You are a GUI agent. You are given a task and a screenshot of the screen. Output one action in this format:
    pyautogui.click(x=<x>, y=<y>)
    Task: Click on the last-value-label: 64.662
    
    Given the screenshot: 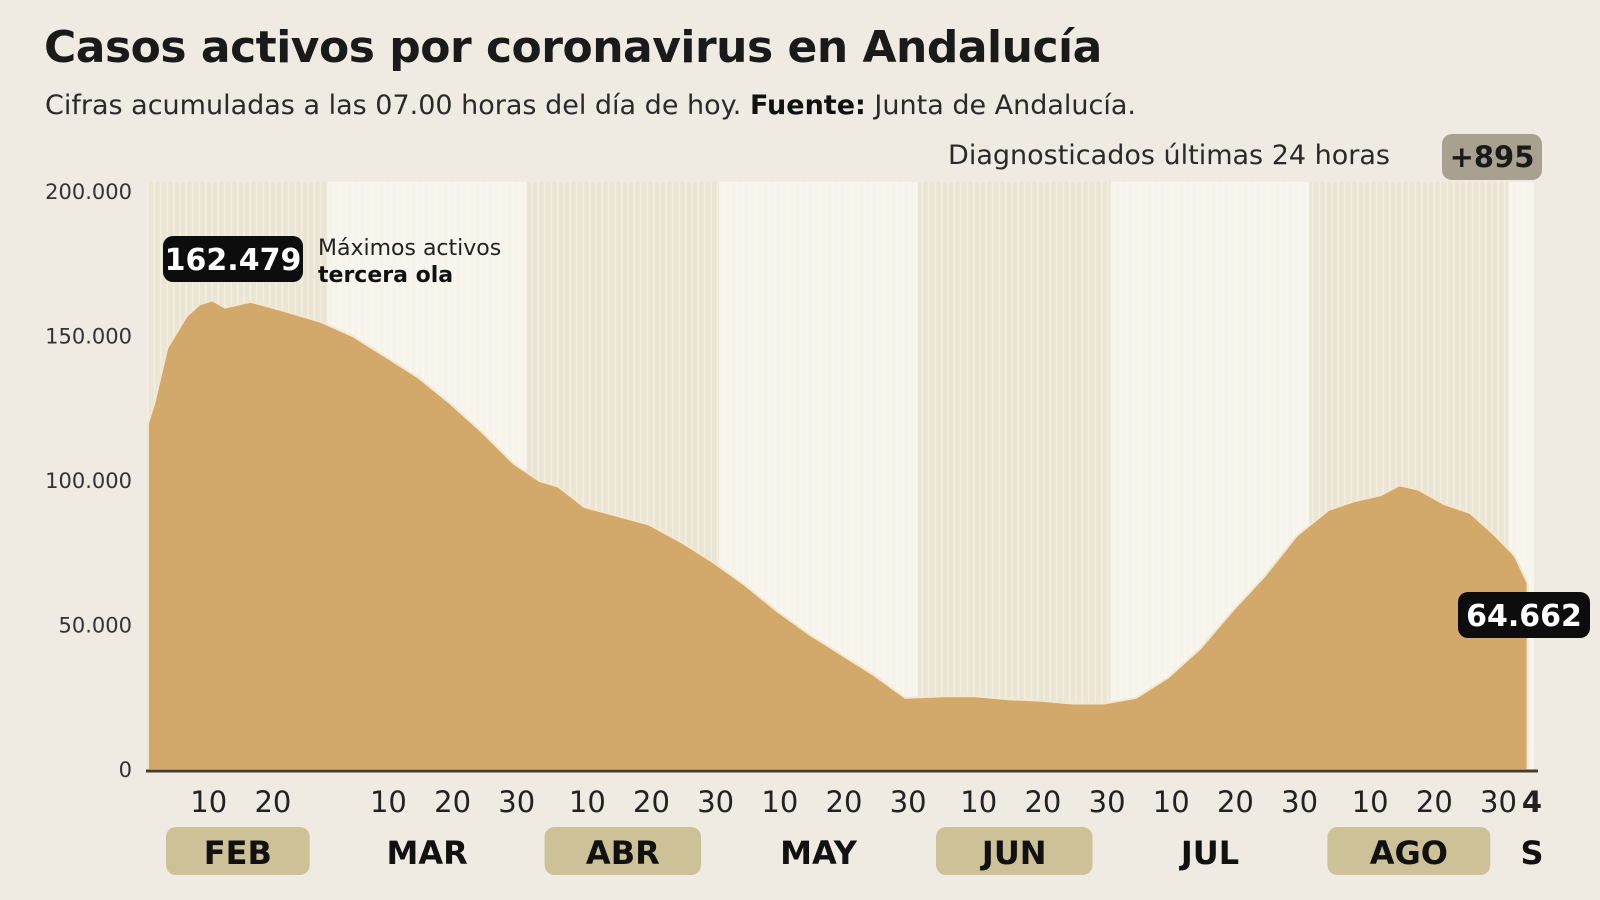 What is the action you would take?
    pyautogui.click(x=1524, y=616)
    